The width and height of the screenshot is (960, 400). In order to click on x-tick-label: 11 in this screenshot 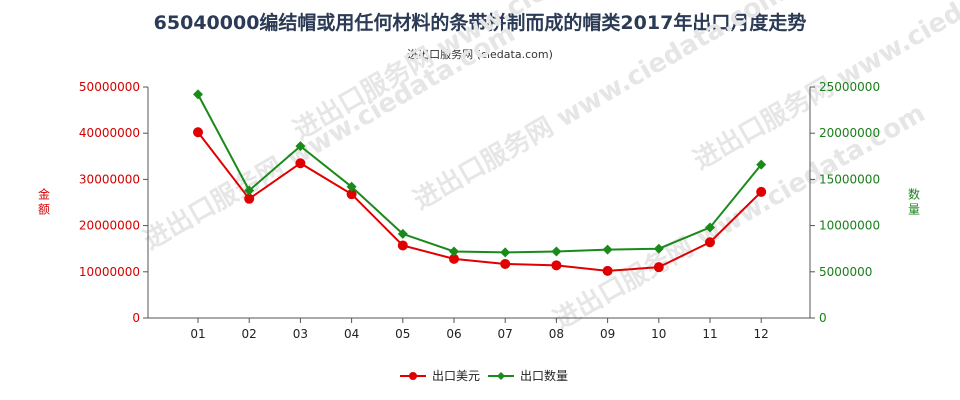, I will do `click(709, 334)`.